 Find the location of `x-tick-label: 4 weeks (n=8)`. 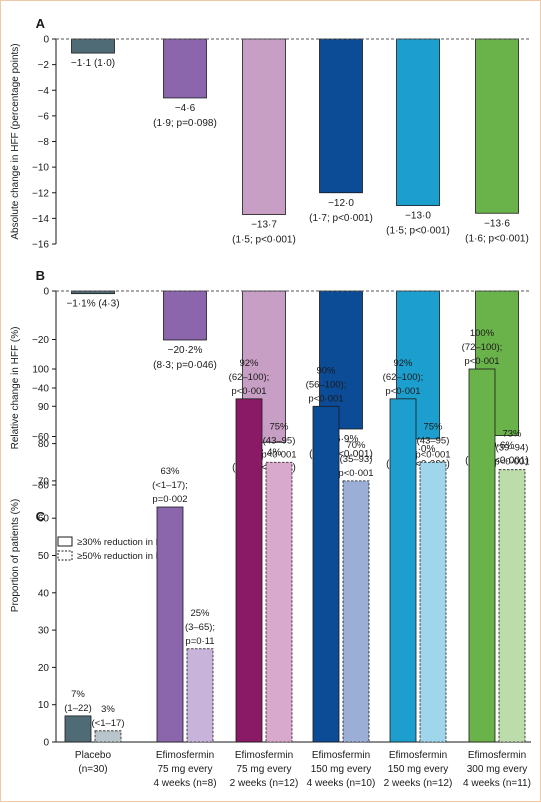

x-tick-label: 4 weeks (n=8) is located at coordinates (184, 783).